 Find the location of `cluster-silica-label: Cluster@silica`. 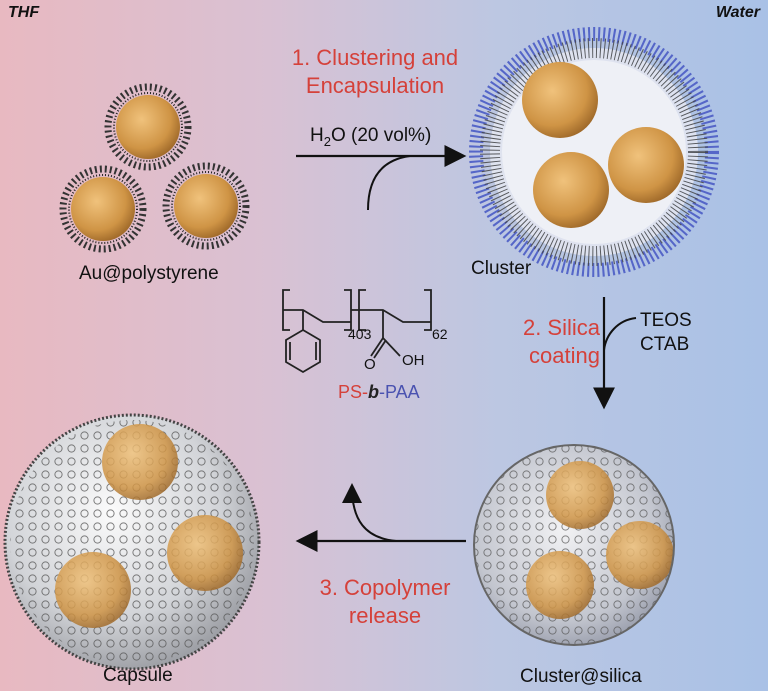

cluster-silica-label: Cluster@silica is located at coordinates (581, 676).